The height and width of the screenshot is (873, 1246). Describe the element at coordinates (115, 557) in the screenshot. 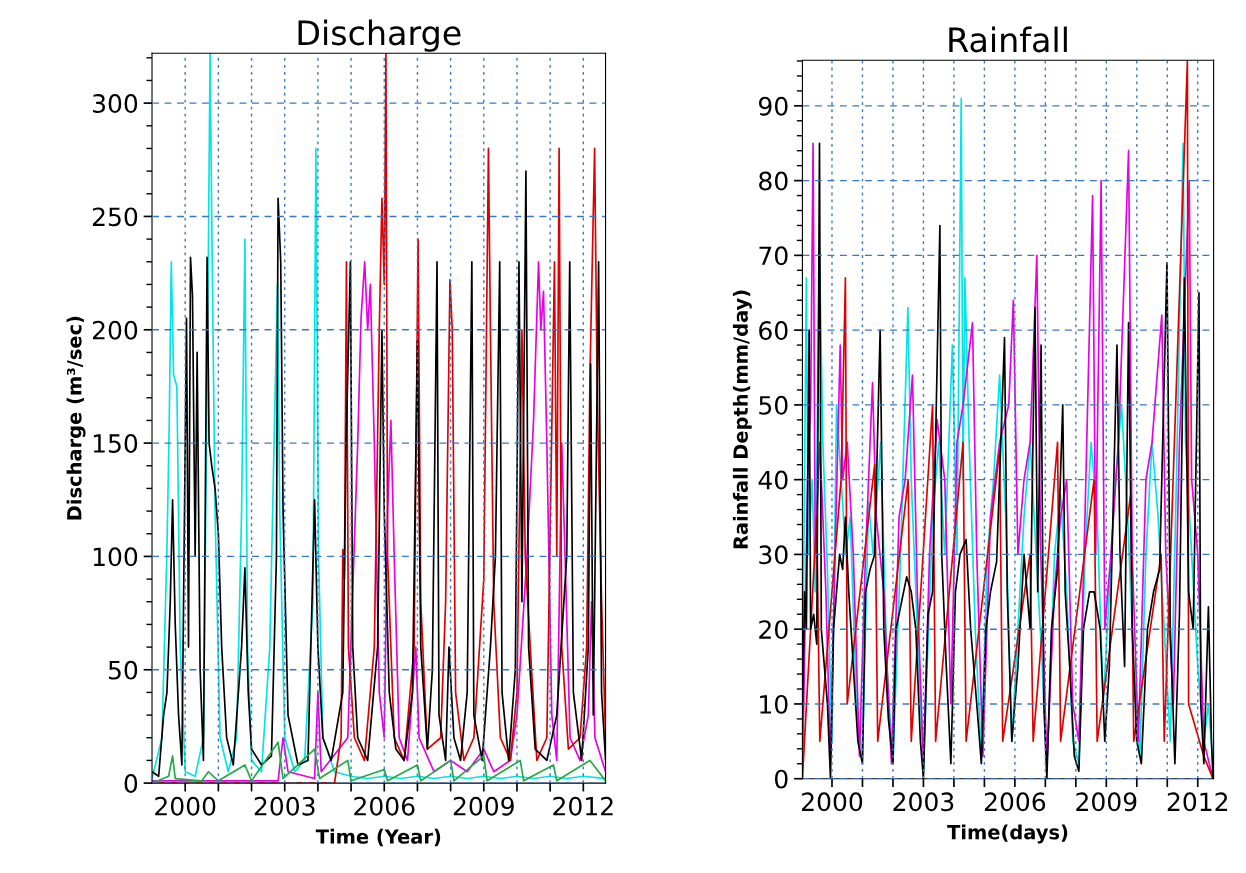

I see `y-tick-label: 100` at that location.